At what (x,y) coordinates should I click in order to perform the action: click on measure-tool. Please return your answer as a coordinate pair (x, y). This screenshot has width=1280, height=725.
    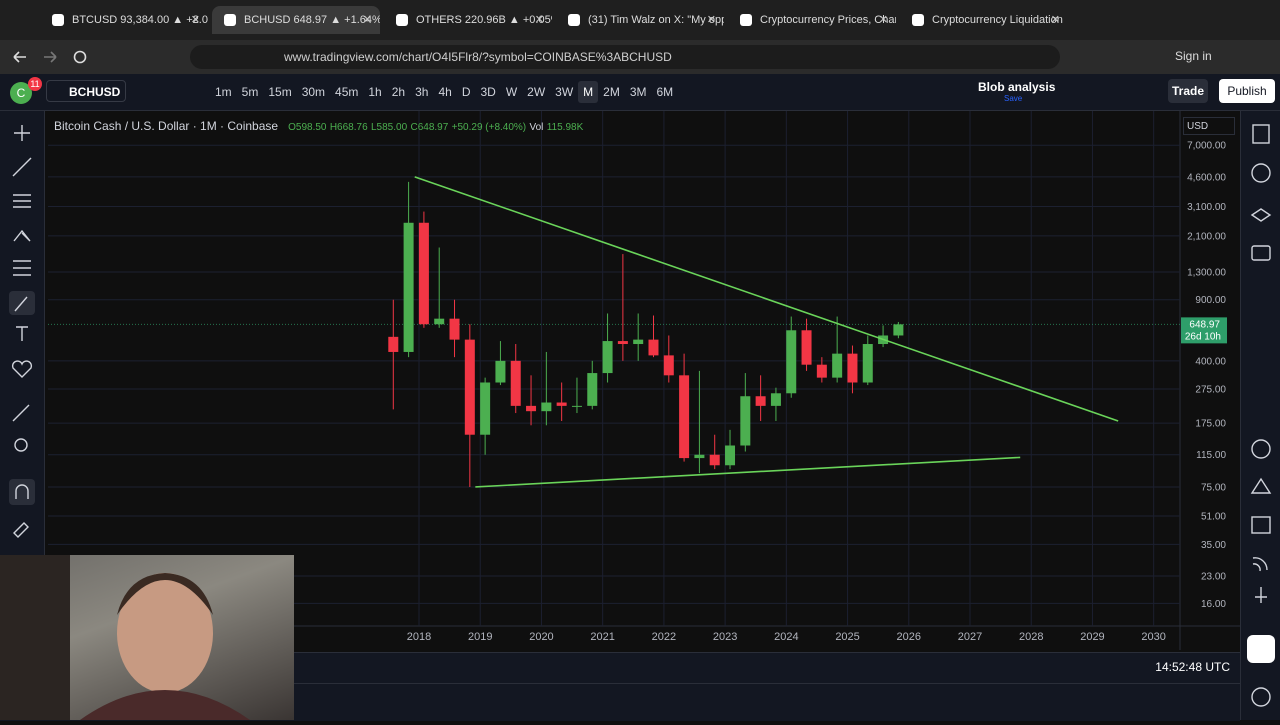
    Looking at the image, I should click on (21, 413).